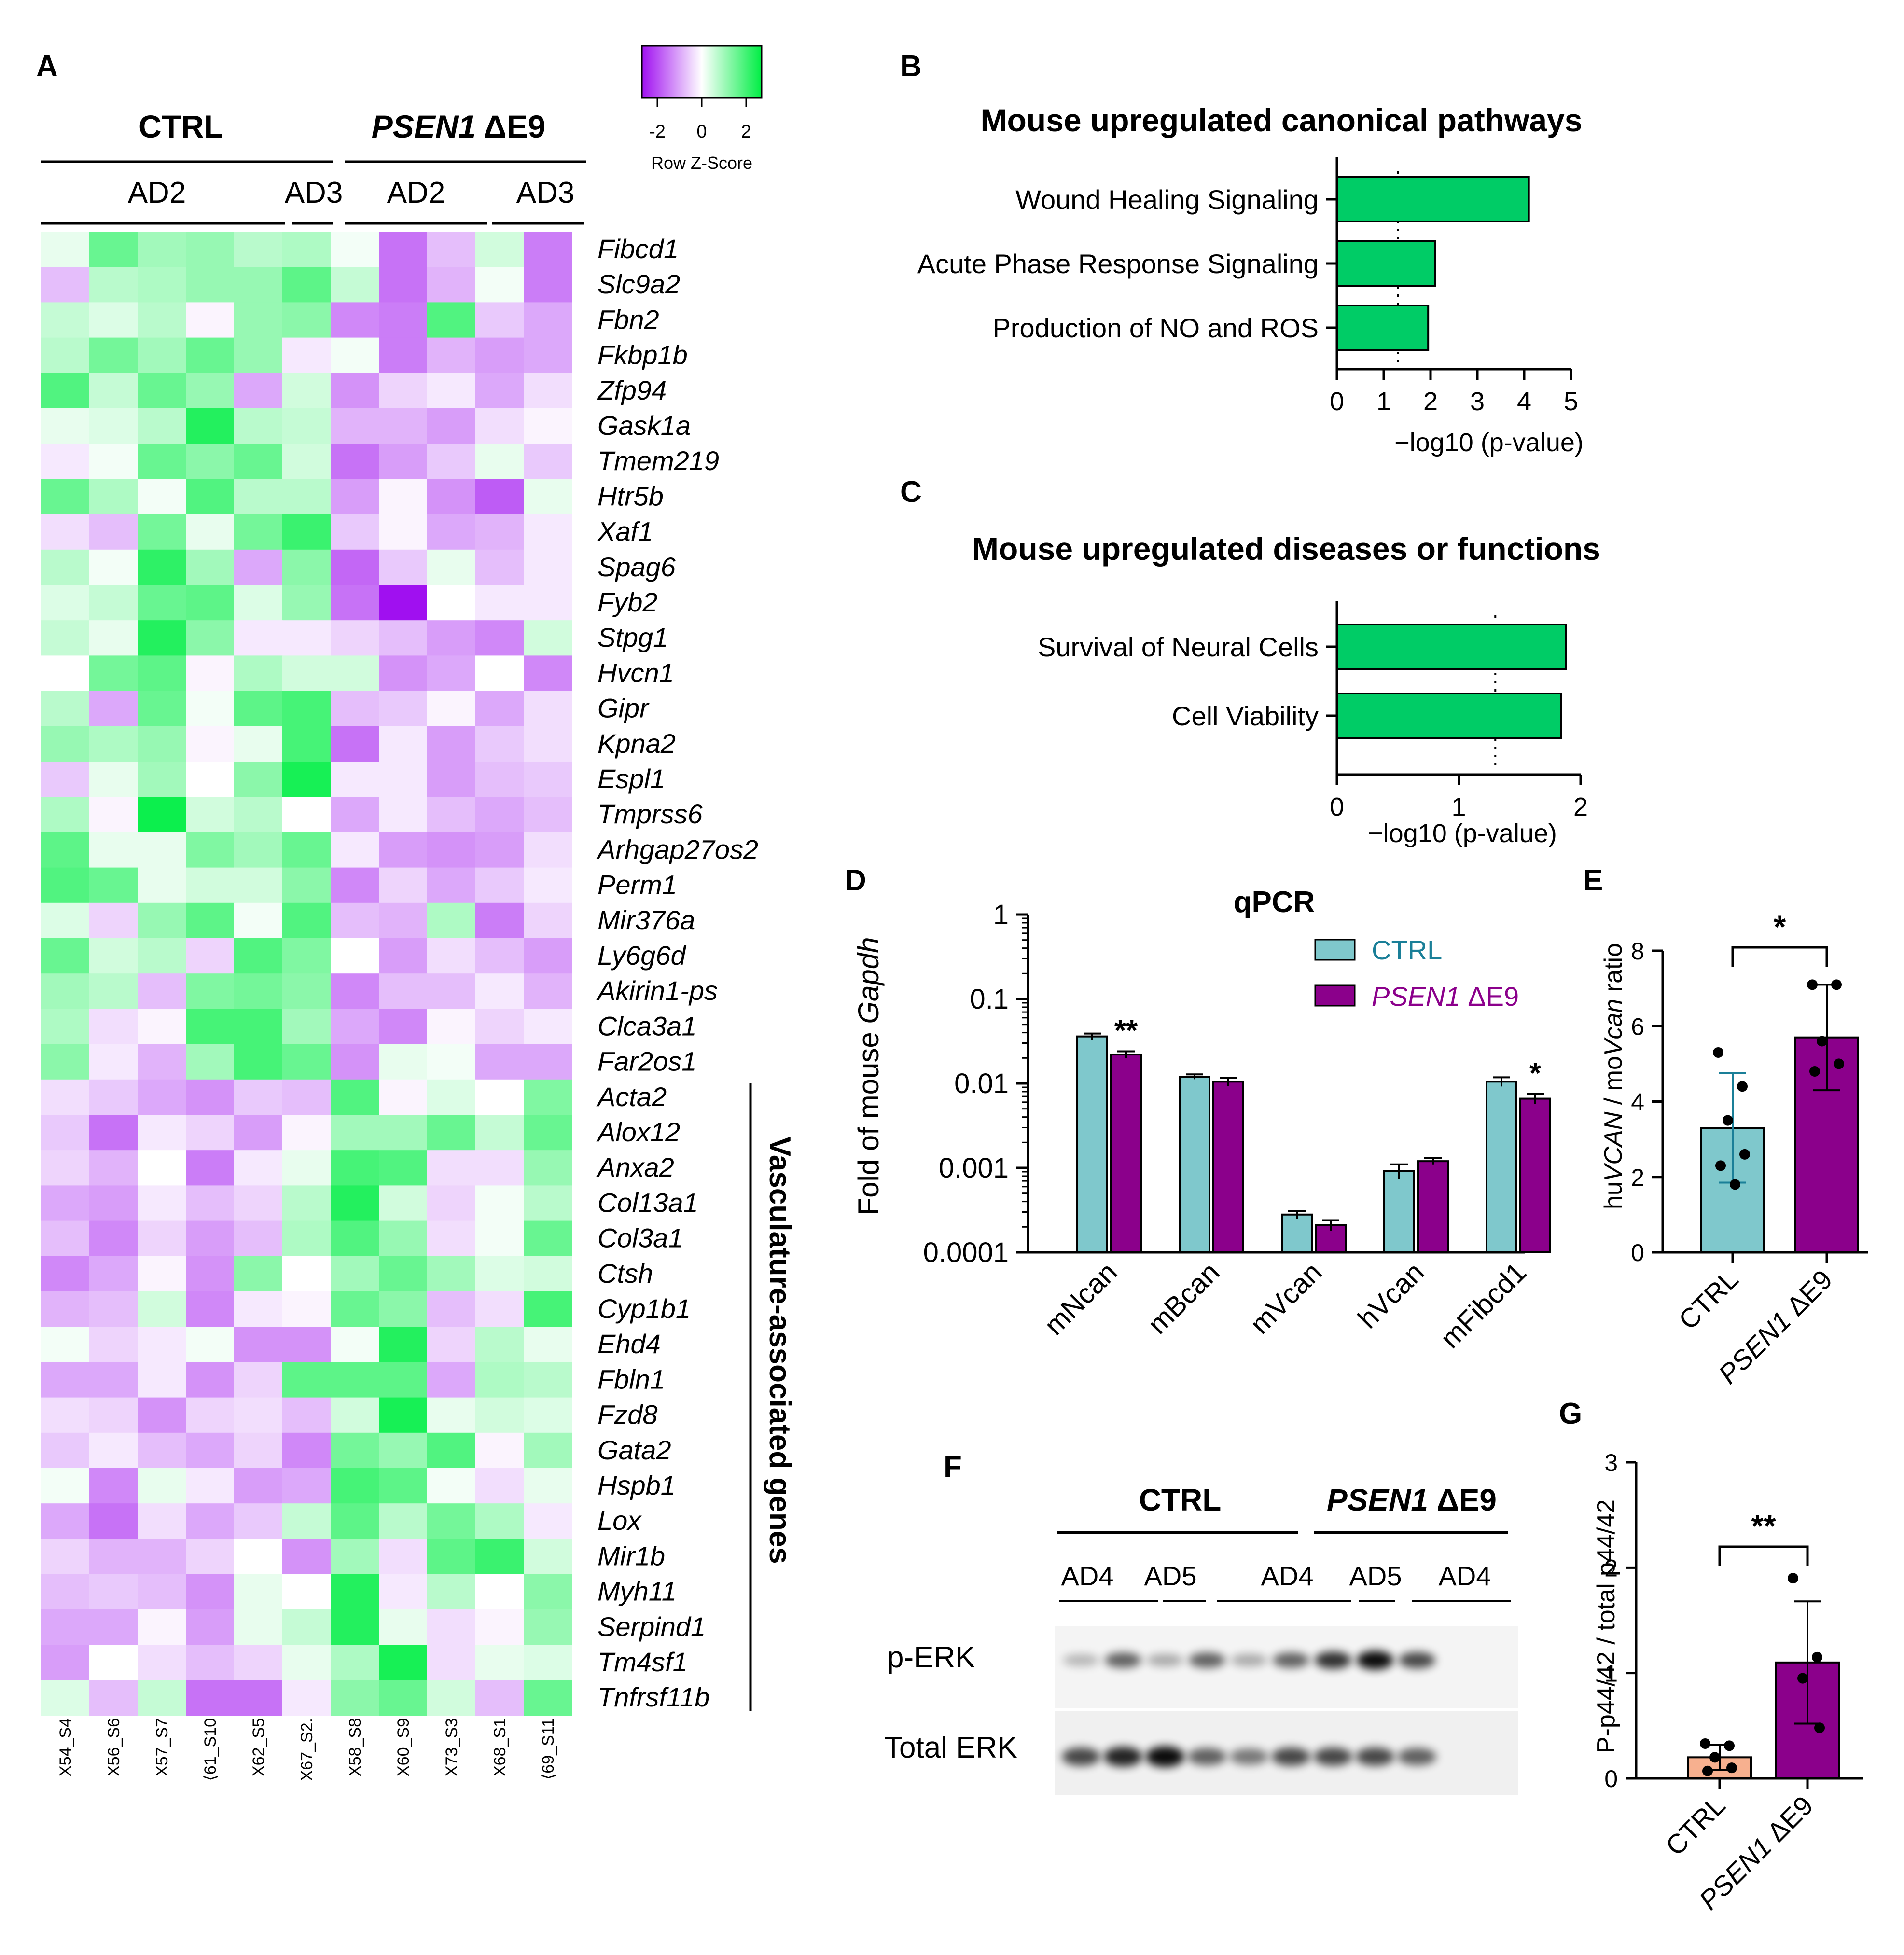 This screenshot has height=1955, width=1904. Describe the element at coordinates (1637, 1252) in the screenshot. I see `y-tick-label: 0` at that location.